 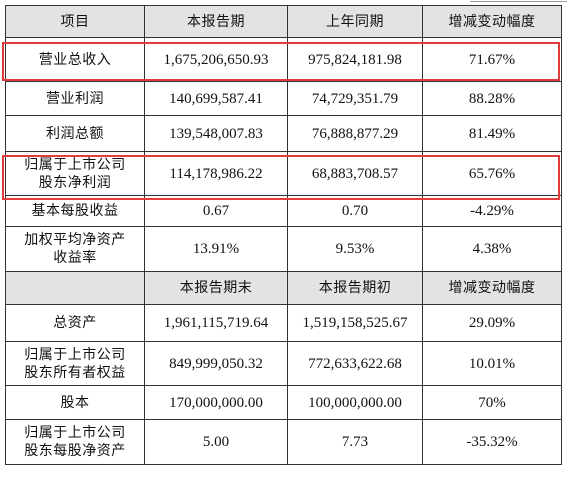 What do you see at coordinates (355, 249) in the screenshot?
I see `prior-value: 9.53%` at bounding box center [355, 249].